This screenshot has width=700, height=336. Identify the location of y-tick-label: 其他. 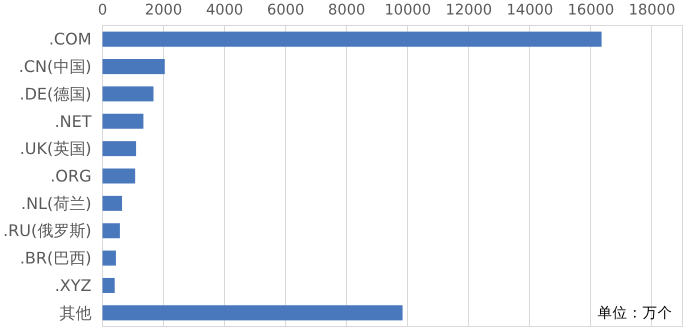
(76, 312).